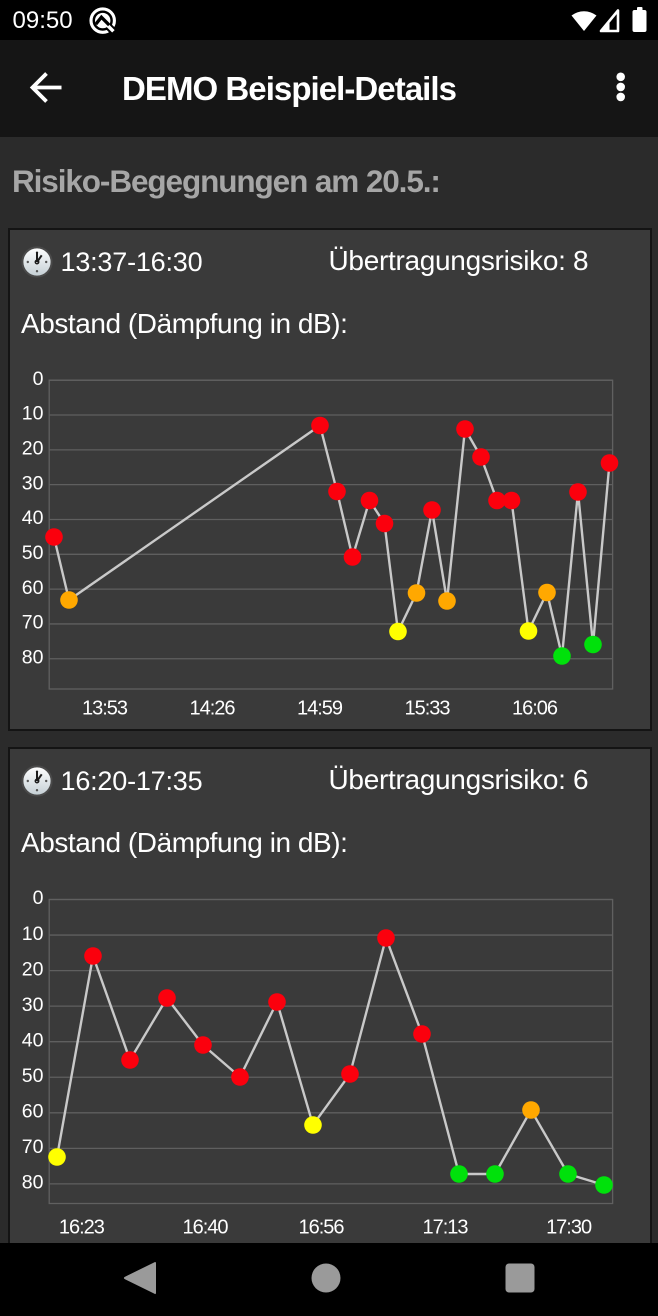 The height and width of the screenshot is (1316, 658). Describe the element at coordinates (535, 709) in the screenshot. I see `svg-text: 16:06` at that location.